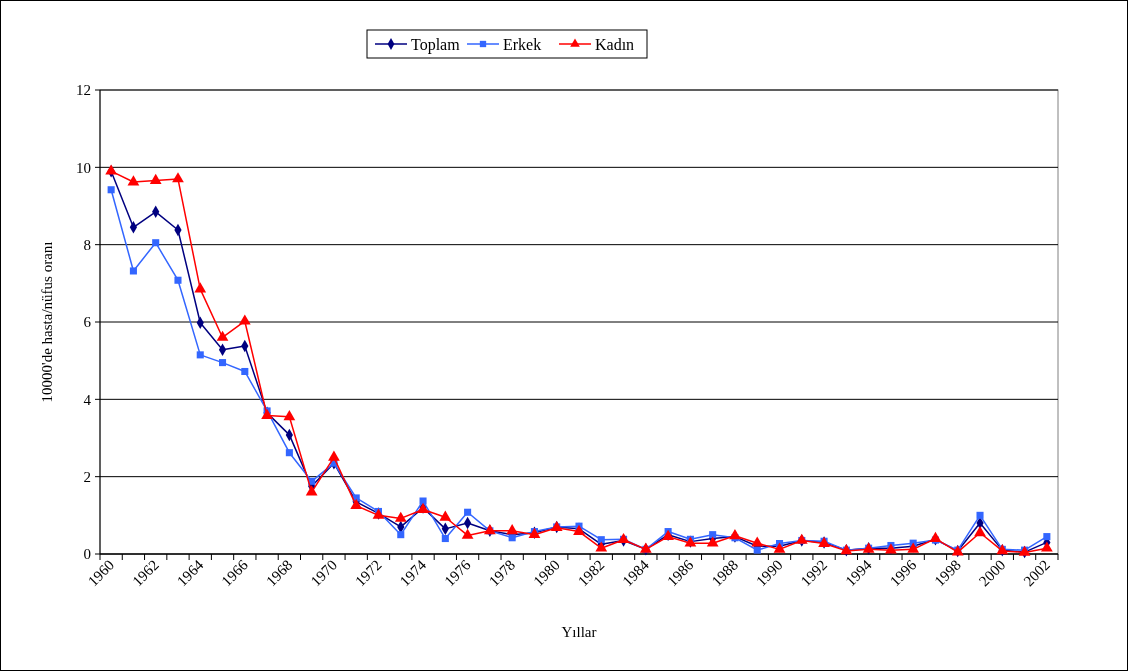 Image resolution: width=1128 pixels, height=671 pixels. I want to click on y-tick-label: 0, so click(87, 554).